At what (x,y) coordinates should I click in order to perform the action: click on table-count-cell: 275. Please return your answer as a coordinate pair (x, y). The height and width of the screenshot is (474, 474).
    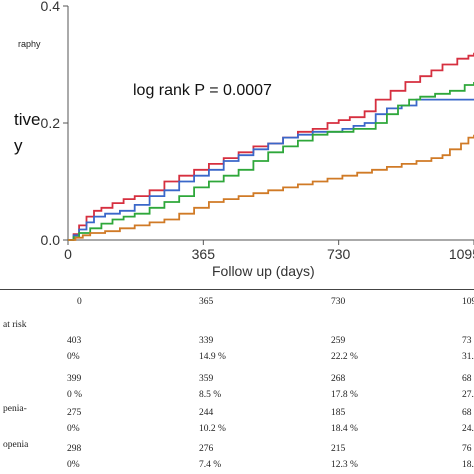
    Looking at the image, I should click on (74, 413).